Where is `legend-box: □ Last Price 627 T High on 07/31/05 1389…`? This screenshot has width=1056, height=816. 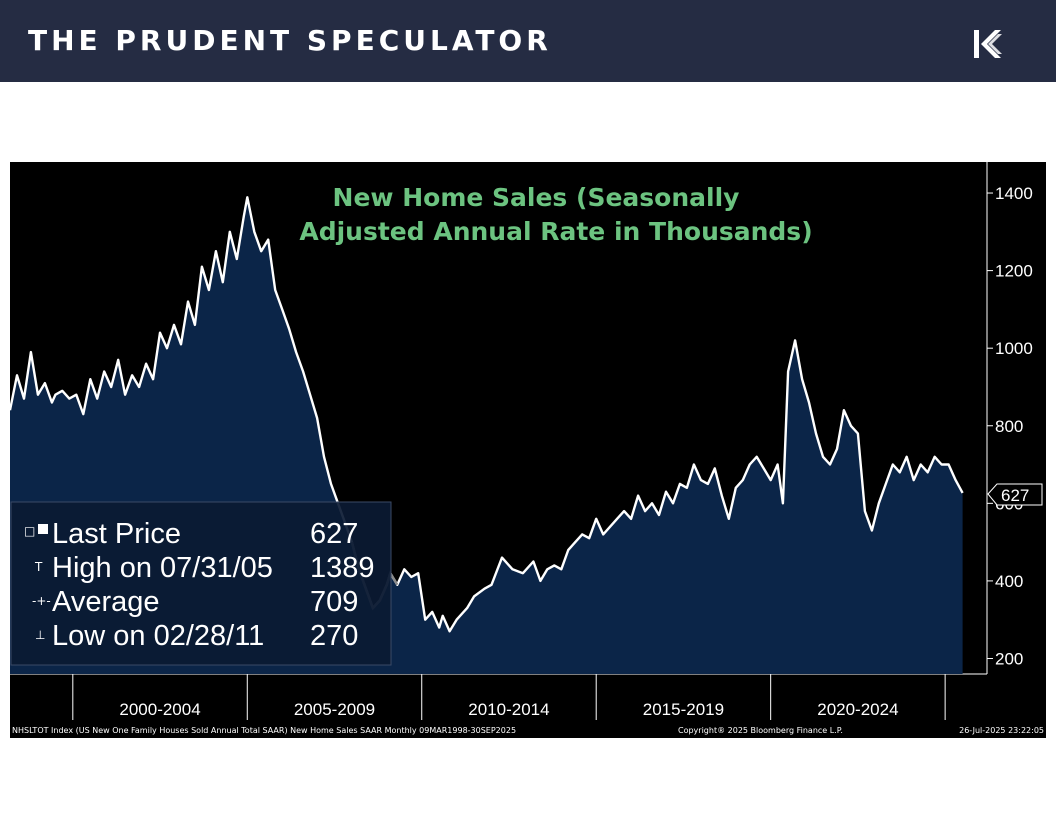 legend-box: □ Last Price 627 T High on 07/31/05 1389… is located at coordinates (201, 583).